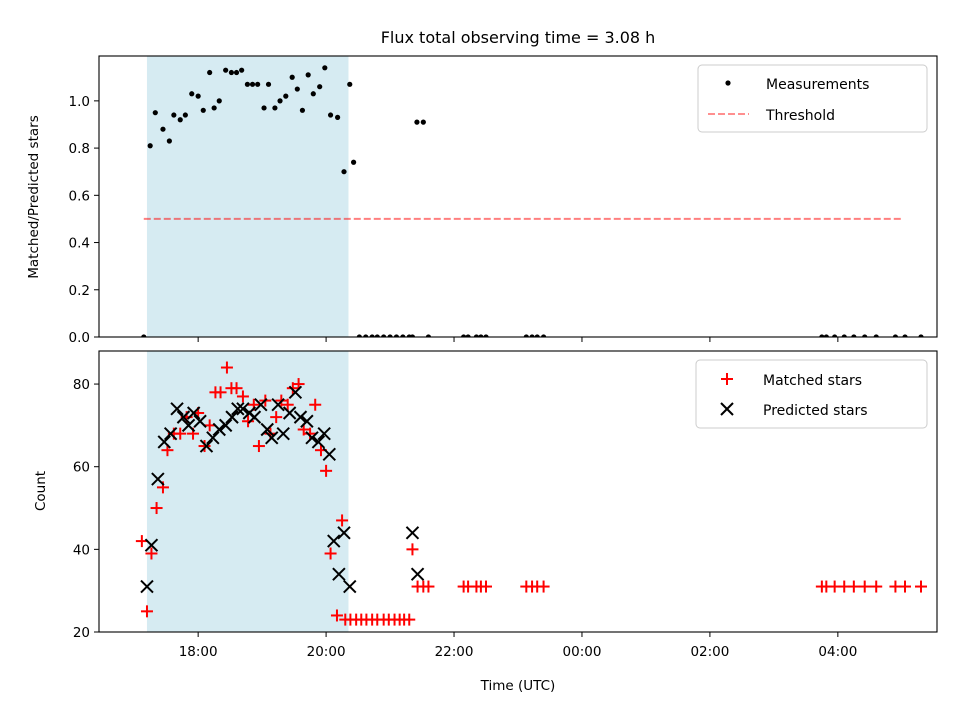 The width and height of the screenshot is (960, 720). What do you see at coordinates (34, 196) in the screenshot?
I see `top-y-axis-label: Matched/Predicted stars` at bounding box center [34, 196].